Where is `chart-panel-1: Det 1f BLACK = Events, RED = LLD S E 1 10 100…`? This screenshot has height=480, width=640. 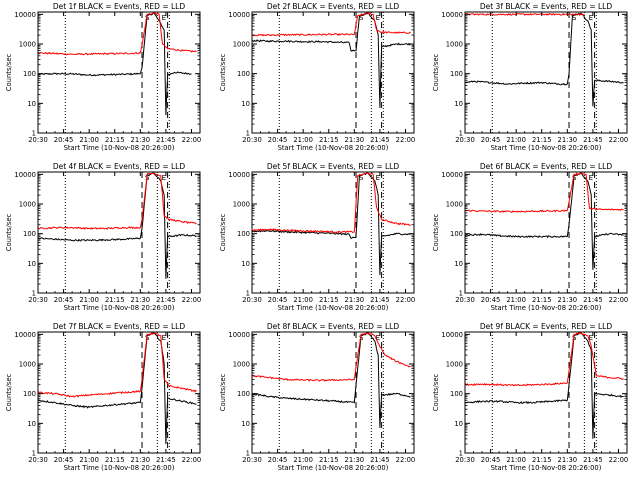
chart-panel-1: Det 1f BLACK = Events, RED = LLD S E 1 10 100… is located at coordinates (103, 77).